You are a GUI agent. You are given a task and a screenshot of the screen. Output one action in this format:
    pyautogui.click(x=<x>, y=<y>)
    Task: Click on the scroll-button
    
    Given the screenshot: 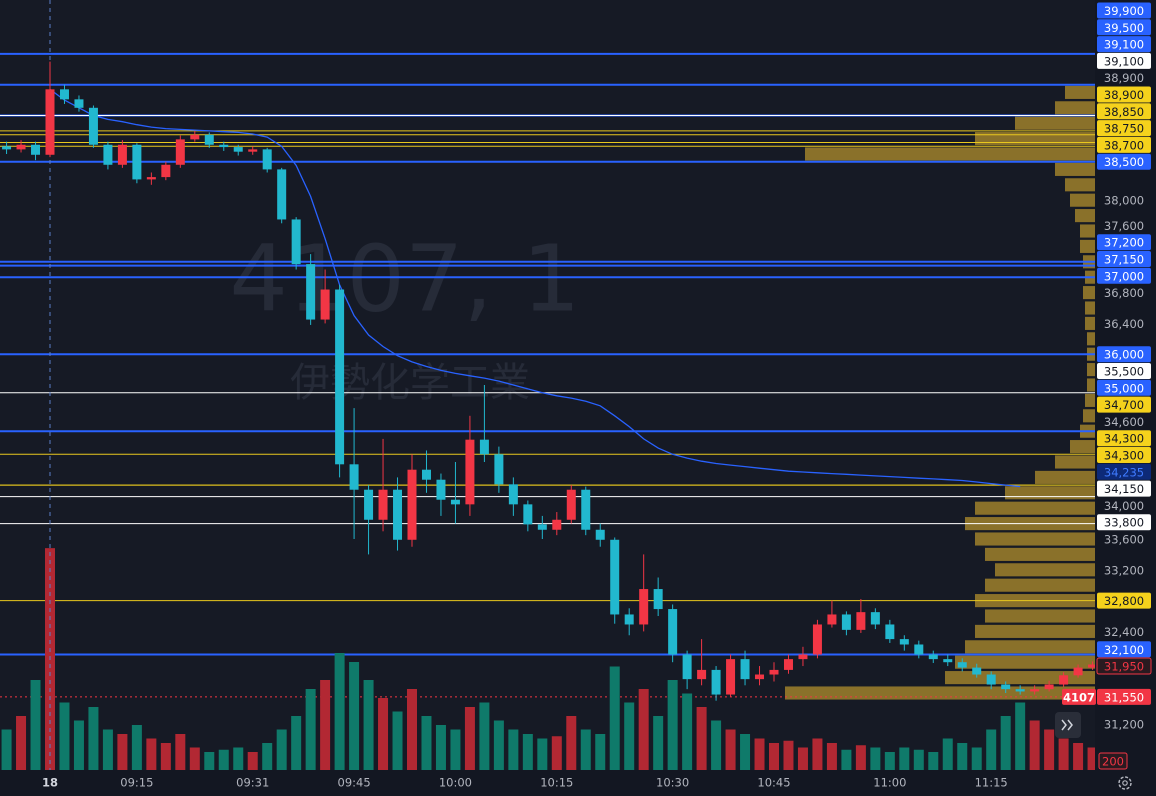 What is the action you would take?
    pyautogui.click(x=1068, y=725)
    